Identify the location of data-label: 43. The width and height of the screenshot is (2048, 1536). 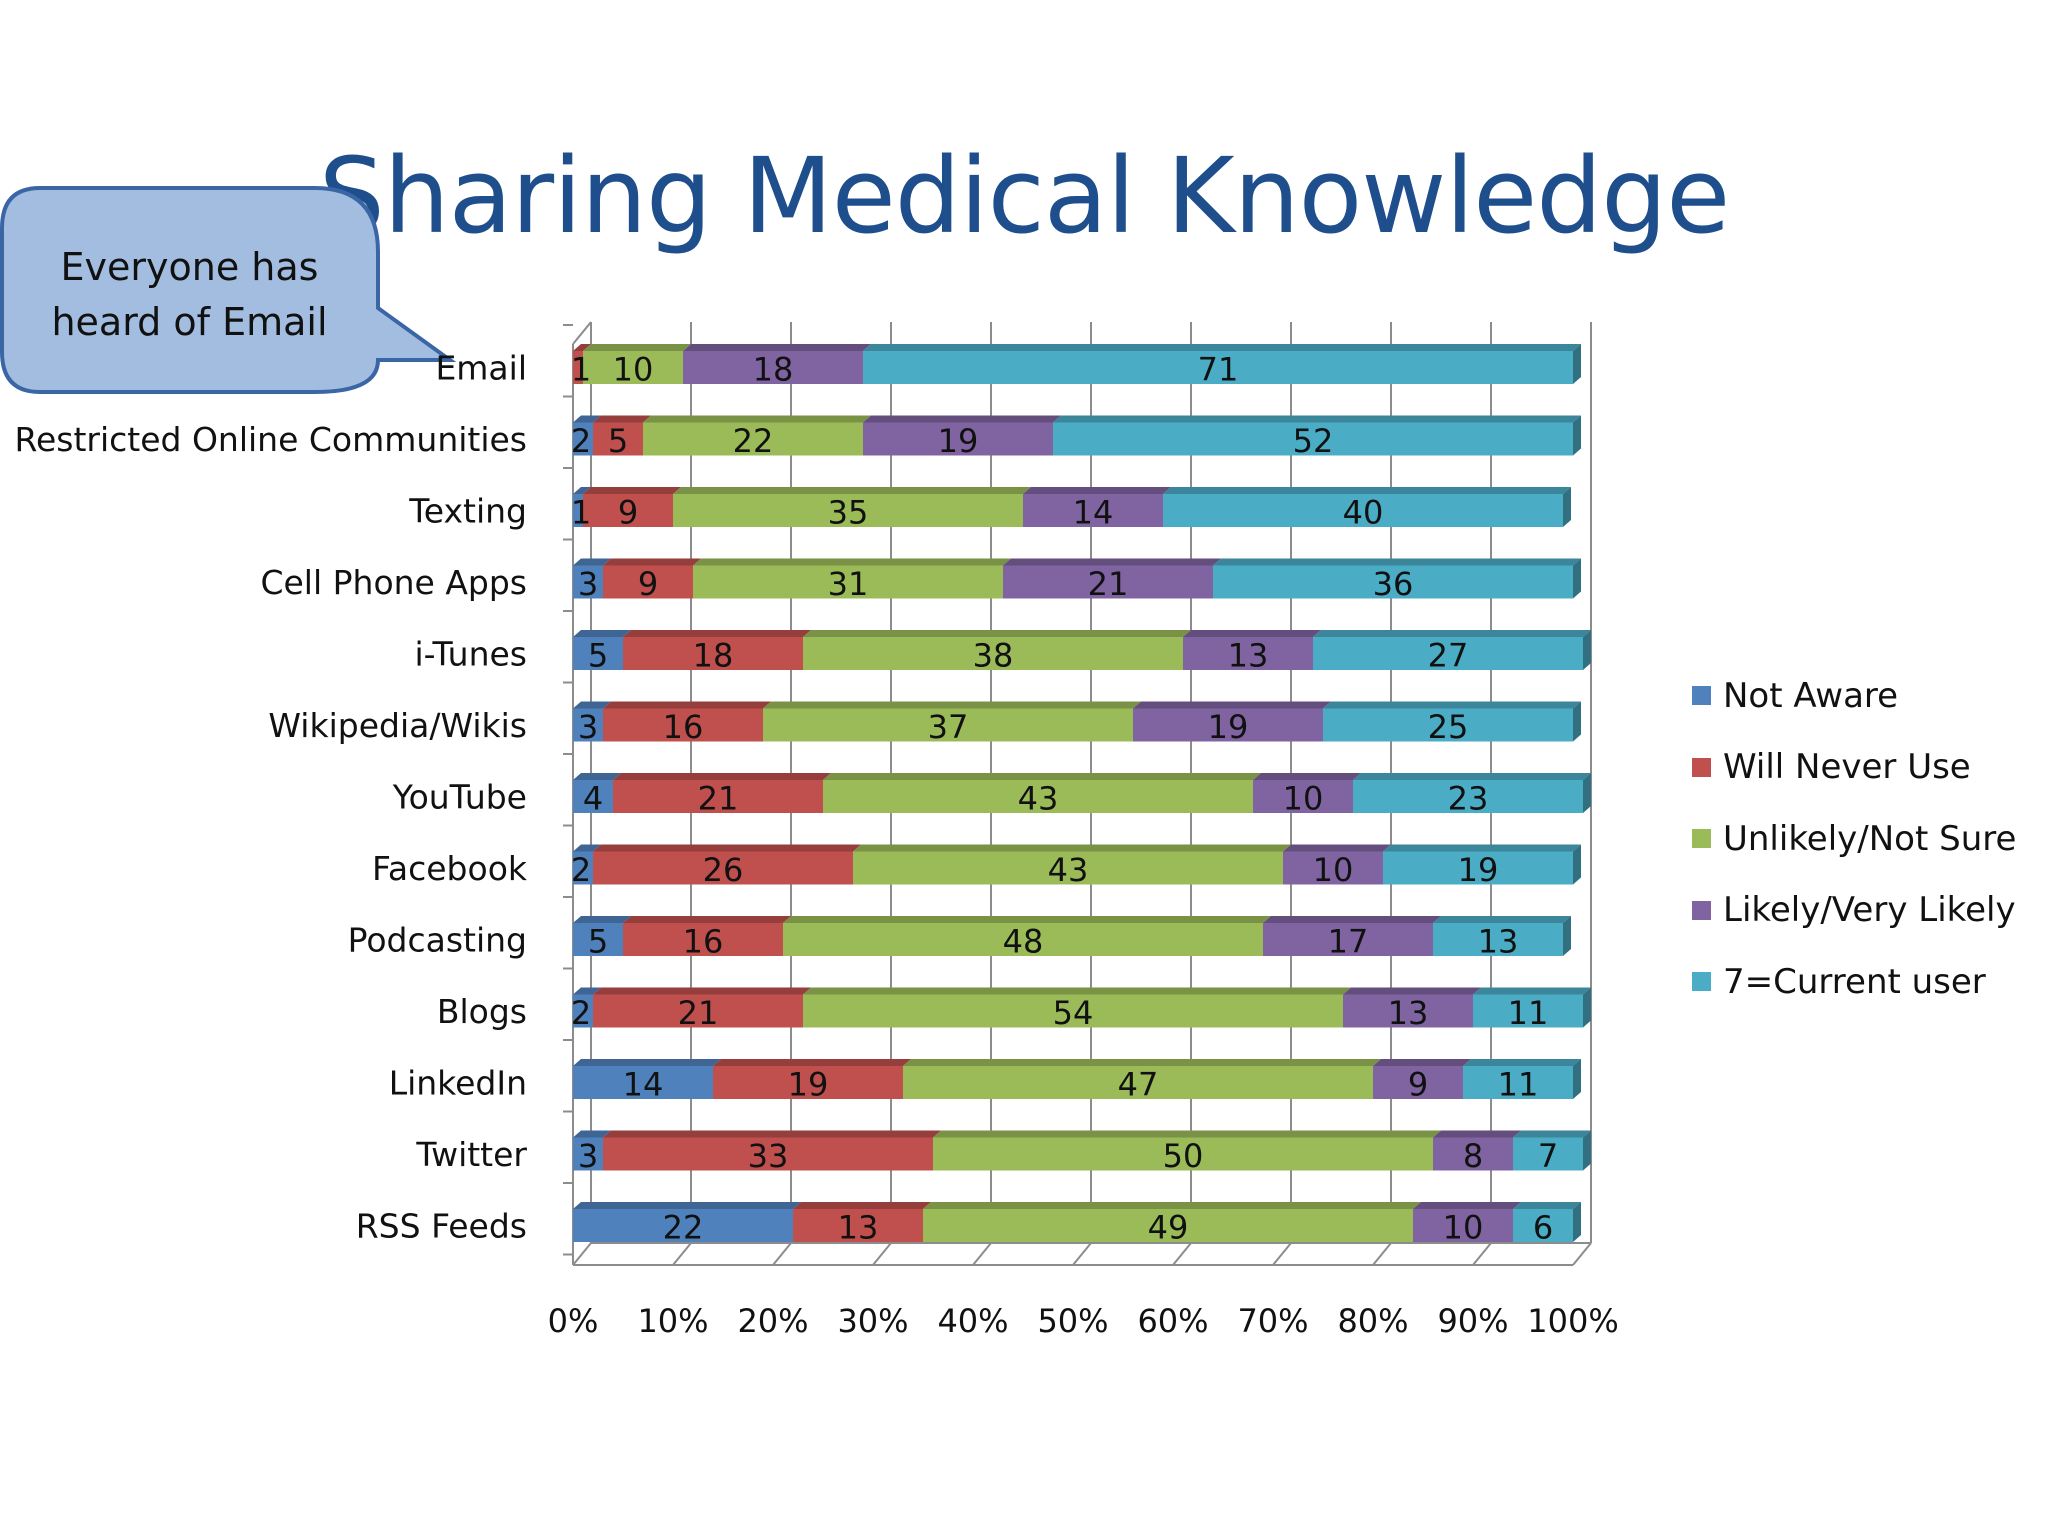
(1038, 799).